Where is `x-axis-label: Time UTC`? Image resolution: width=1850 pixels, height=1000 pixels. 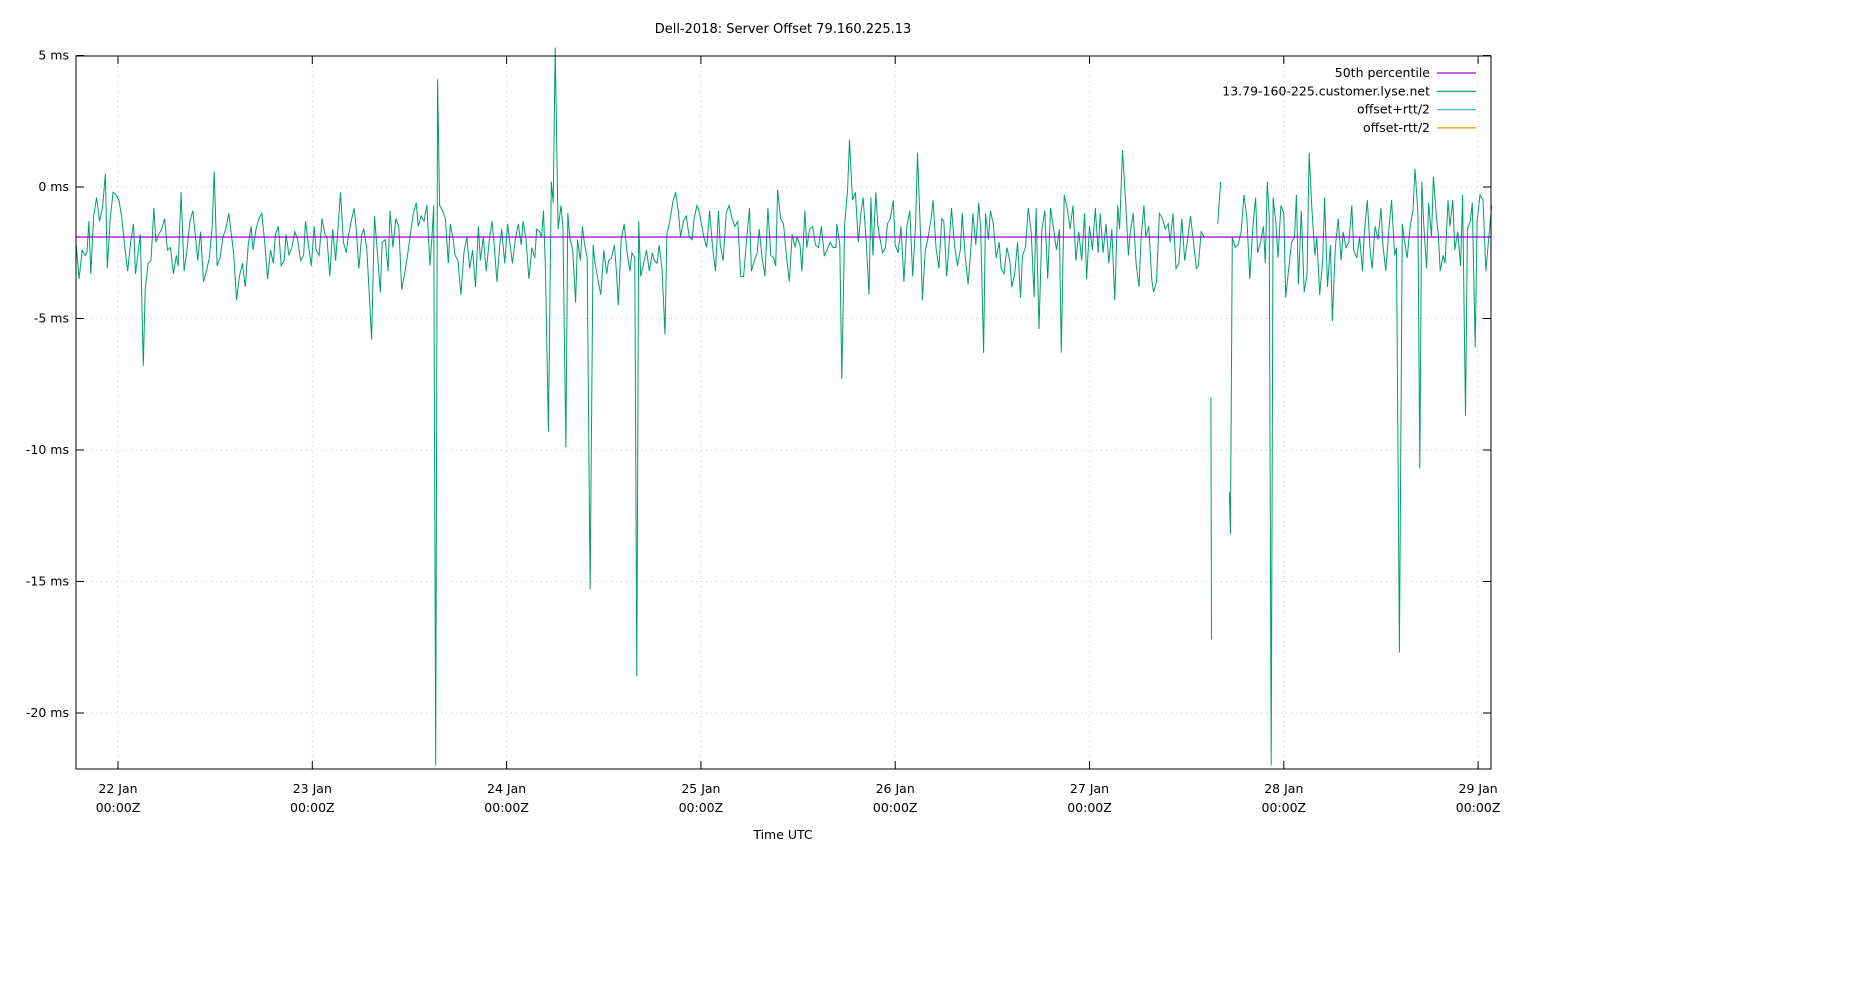
x-axis-label: Time UTC is located at coordinates (782, 834).